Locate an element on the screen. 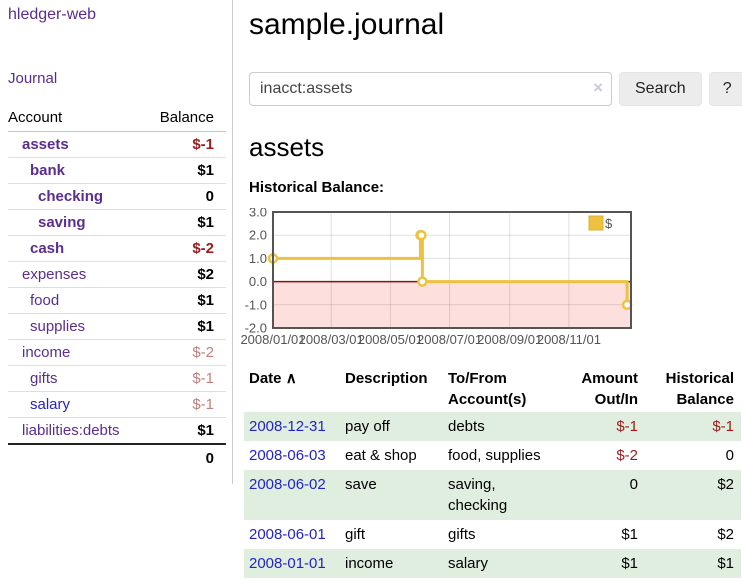 The height and width of the screenshot is (582, 742). transaction-date: 2008-01-01 is located at coordinates (292, 563).